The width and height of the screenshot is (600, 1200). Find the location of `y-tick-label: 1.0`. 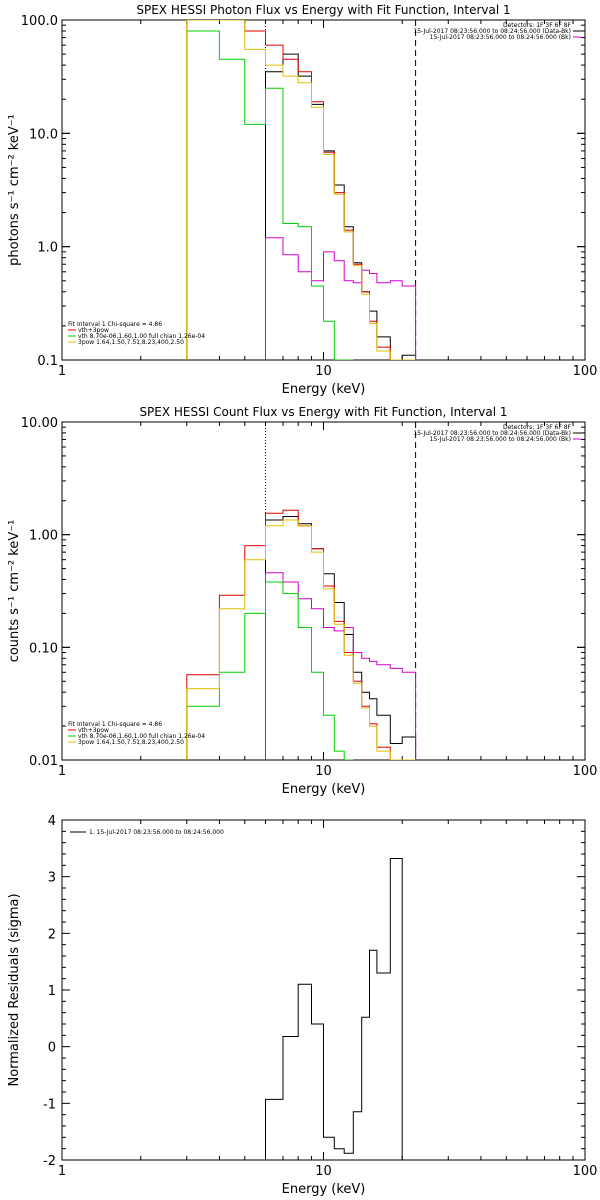

y-tick-label: 1.0 is located at coordinates (47, 248).